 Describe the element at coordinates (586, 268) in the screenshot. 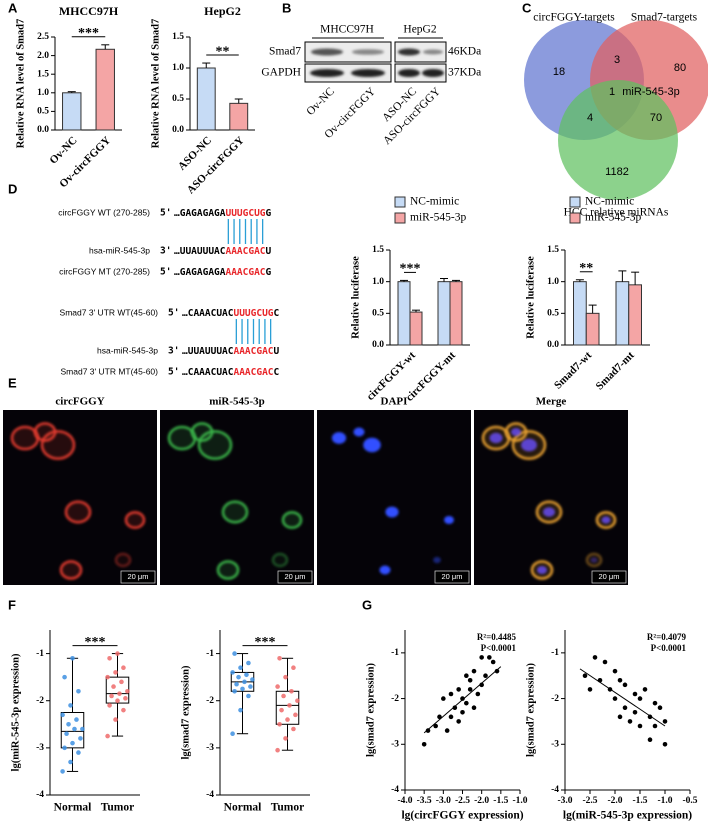

I see `significance: **` at that location.